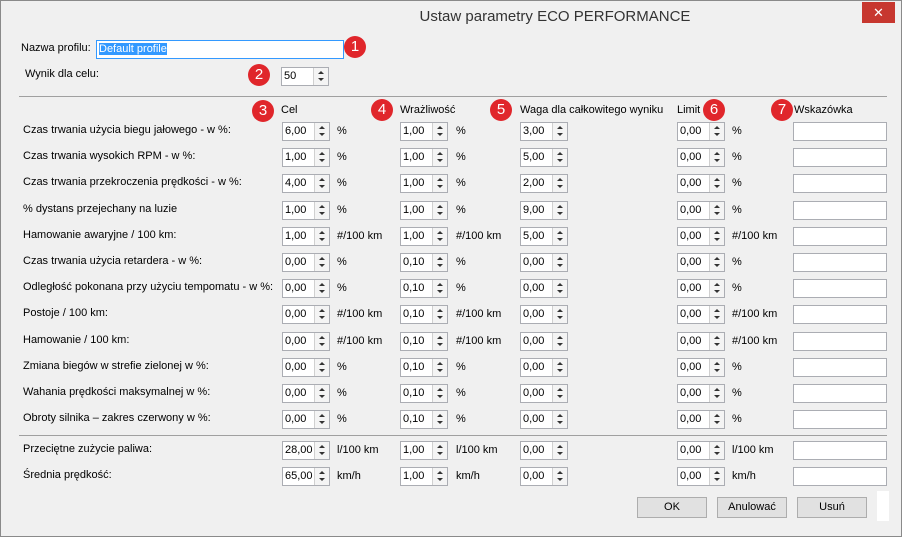 This screenshot has width=902, height=537. What do you see at coordinates (878, 12) in the screenshot?
I see `close-button: ✕` at bounding box center [878, 12].